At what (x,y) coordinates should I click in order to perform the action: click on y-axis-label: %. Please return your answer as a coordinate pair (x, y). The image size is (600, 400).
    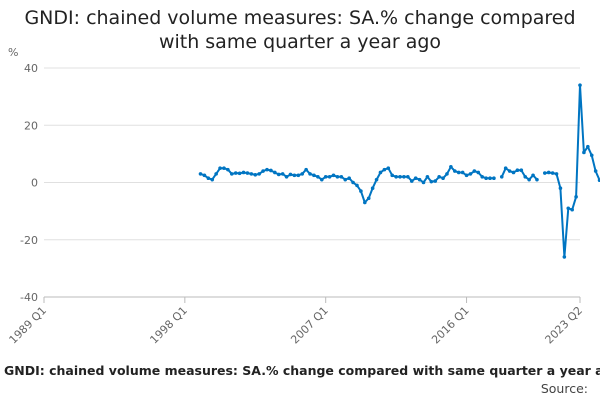
    Looking at the image, I should click on (13, 52).